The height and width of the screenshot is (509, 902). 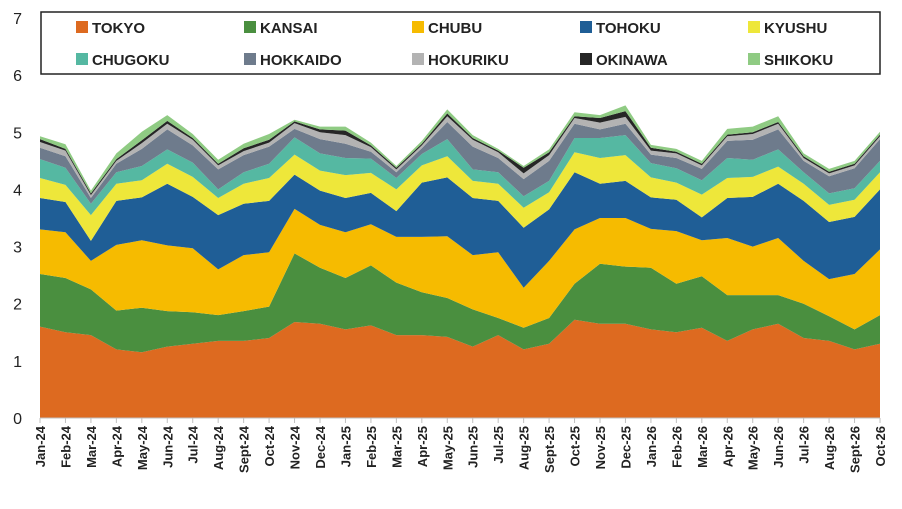 What do you see at coordinates (193, 444) in the screenshot?
I see `x-tick-label: Jul-24` at bounding box center [193, 444].